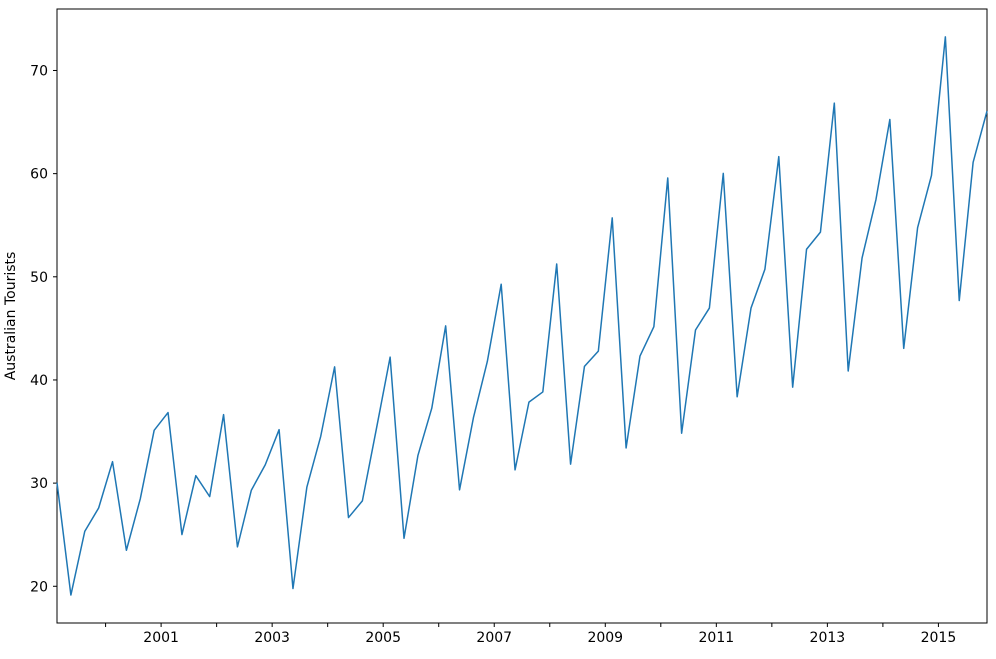 The image size is (996, 659). Describe the element at coordinates (39, 278) in the screenshot. I see `y-tick-label: 50` at that location.